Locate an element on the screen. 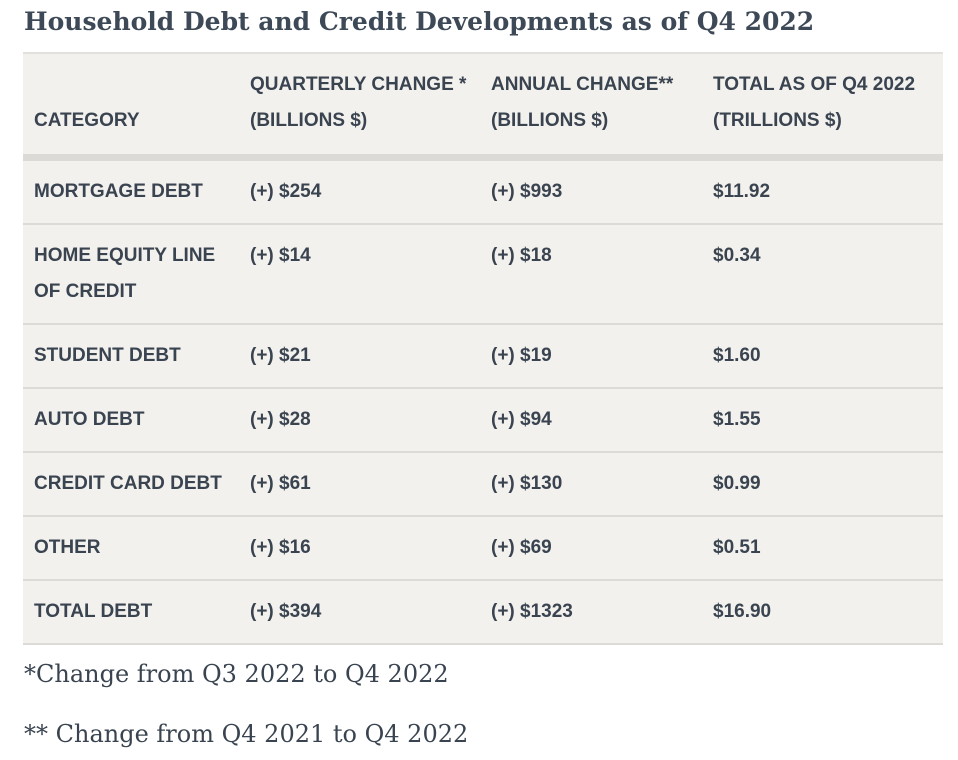 The image size is (958, 760). cell-category: OTHER is located at coordinates (131, 548).